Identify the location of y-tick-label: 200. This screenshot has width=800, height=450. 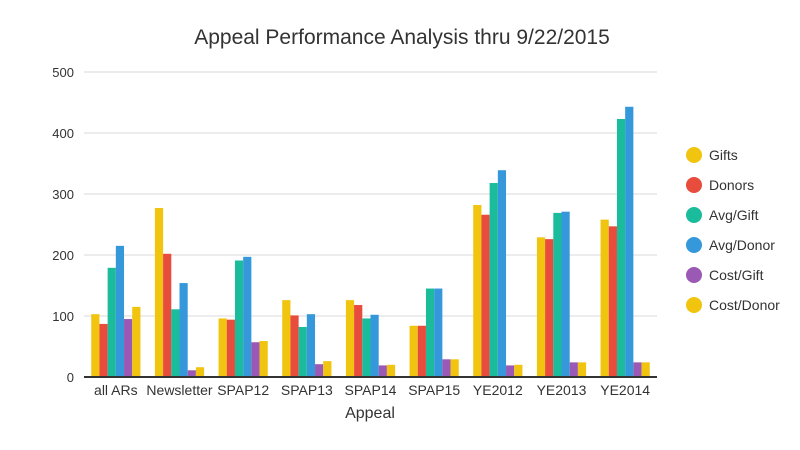
(63, 255).